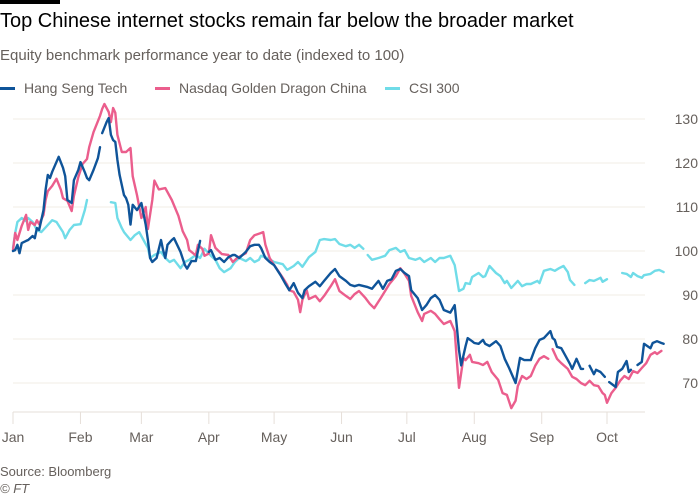 Image resolution: width=700 pixels, height=500 pixels. Describe the element at coordinates (141, 437) in the screenshot. I see `x-tick-label: Mar` at that location.